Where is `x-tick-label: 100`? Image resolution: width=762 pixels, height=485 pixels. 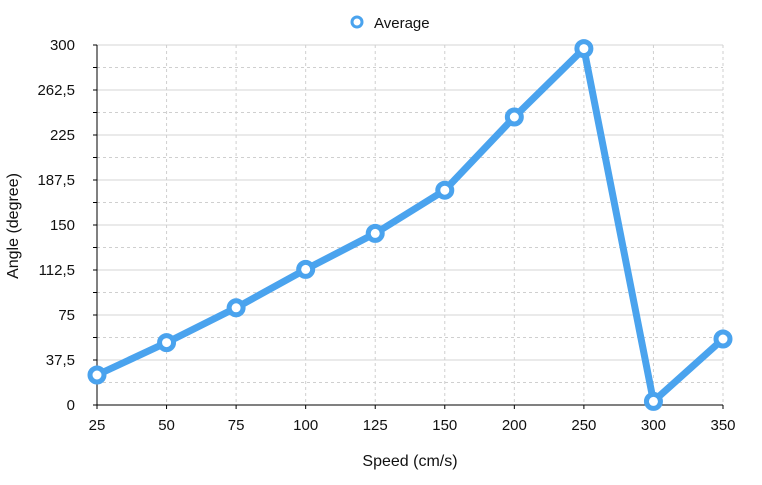 x-tick-label: 100 is located at coordinates (305, 425).